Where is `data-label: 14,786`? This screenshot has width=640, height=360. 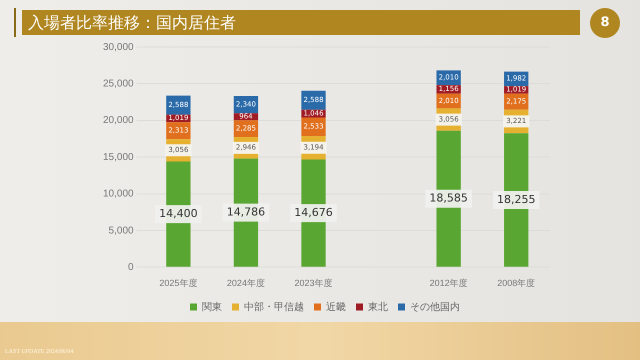 data-label: 14,786 is located at coordinates (246, 212).